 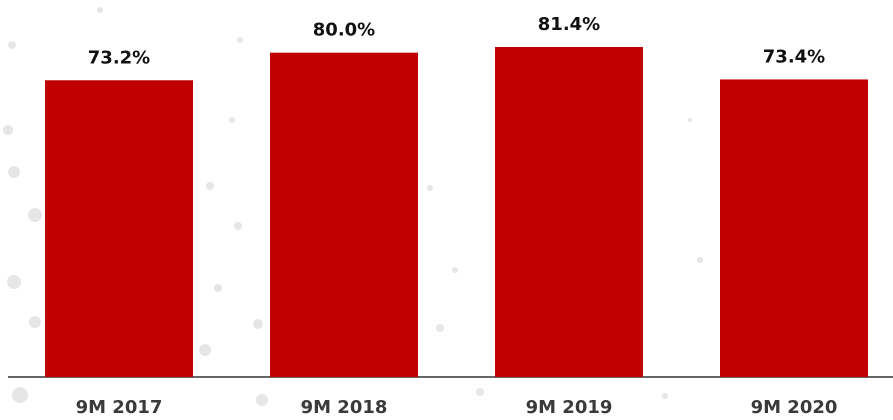 What do you see at coordinates (569, 24) in the screenshot?
I see `data-label: 81.4%` at bounding box center [569, 24].